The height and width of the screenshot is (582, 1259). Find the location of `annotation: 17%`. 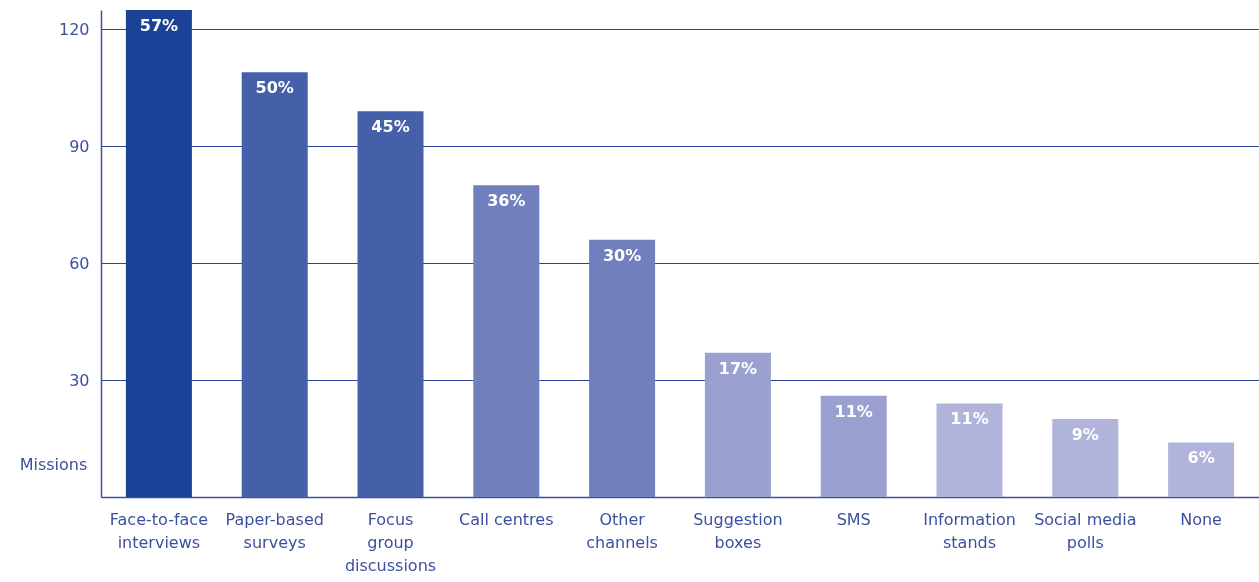

annotation: 17% is located at coordinates (738, 368).